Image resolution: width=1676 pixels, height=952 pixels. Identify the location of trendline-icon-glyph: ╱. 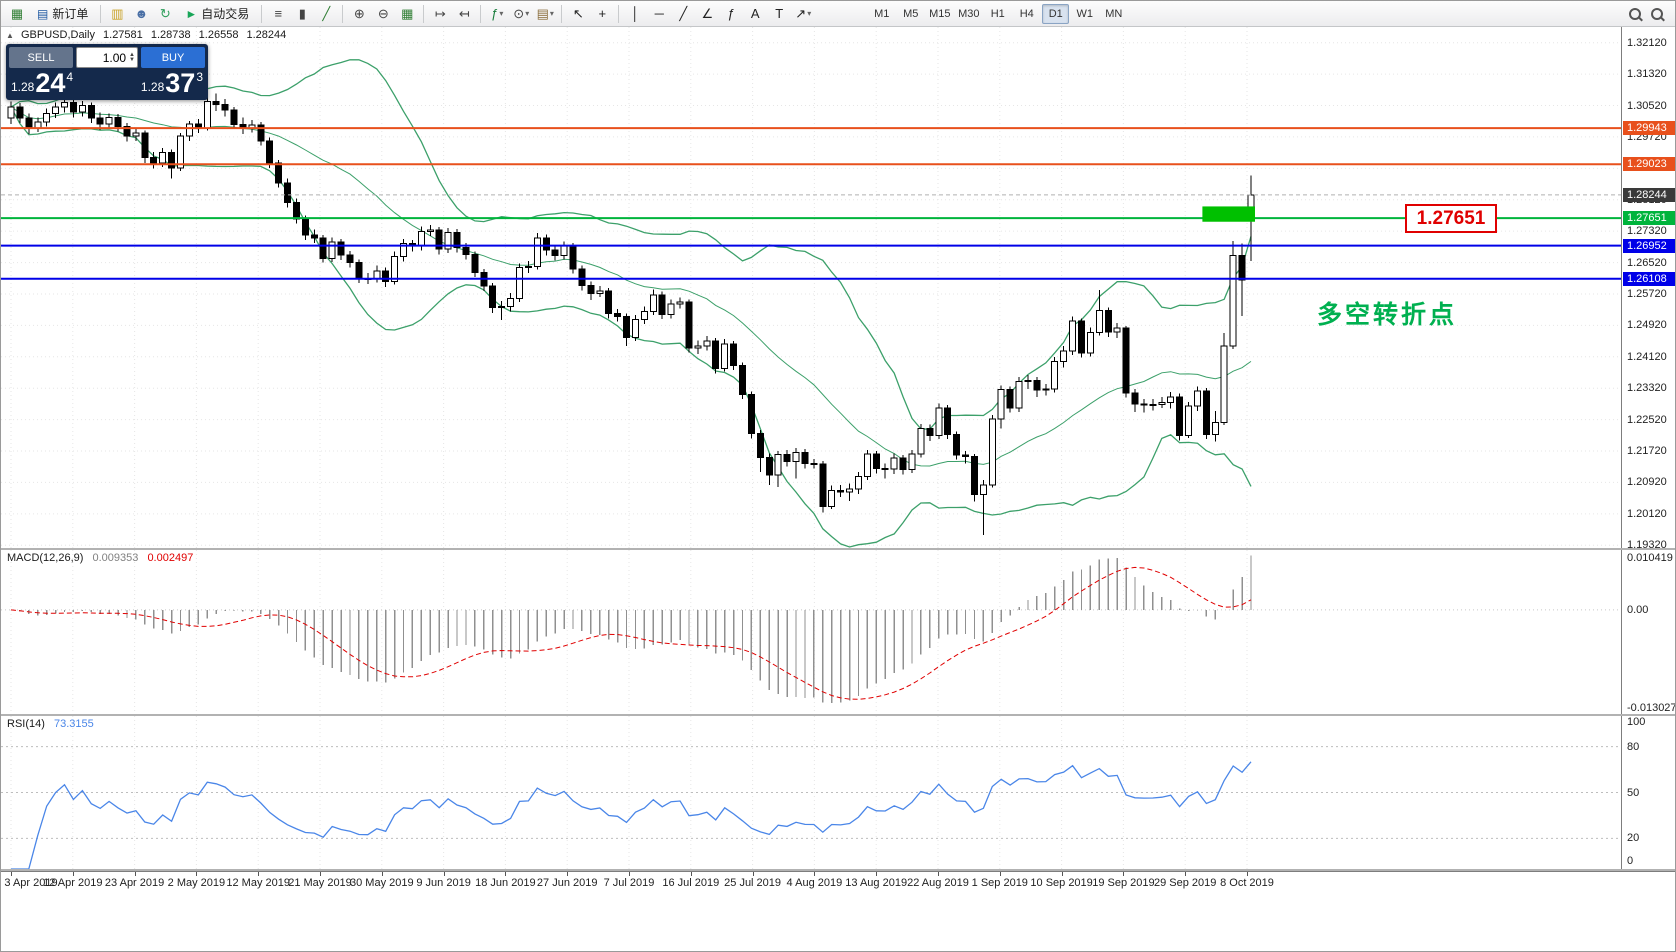
(683, 13).